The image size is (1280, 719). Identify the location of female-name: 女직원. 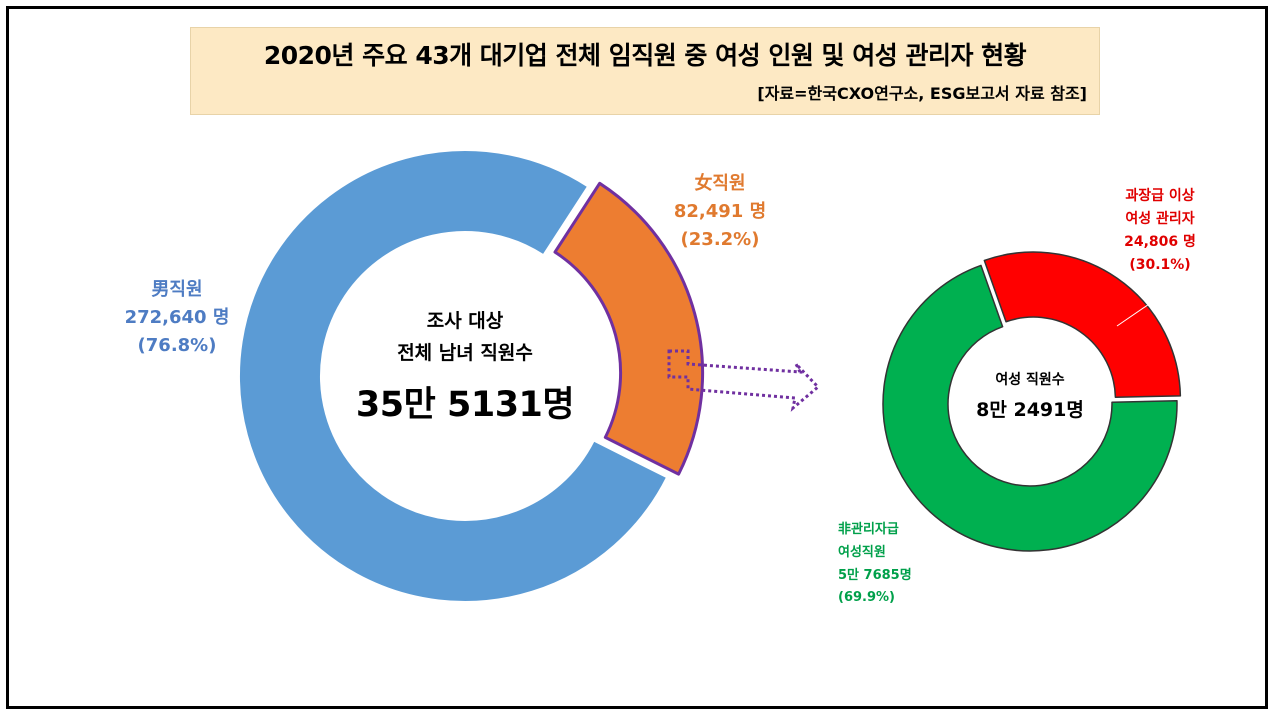
(720, 183).